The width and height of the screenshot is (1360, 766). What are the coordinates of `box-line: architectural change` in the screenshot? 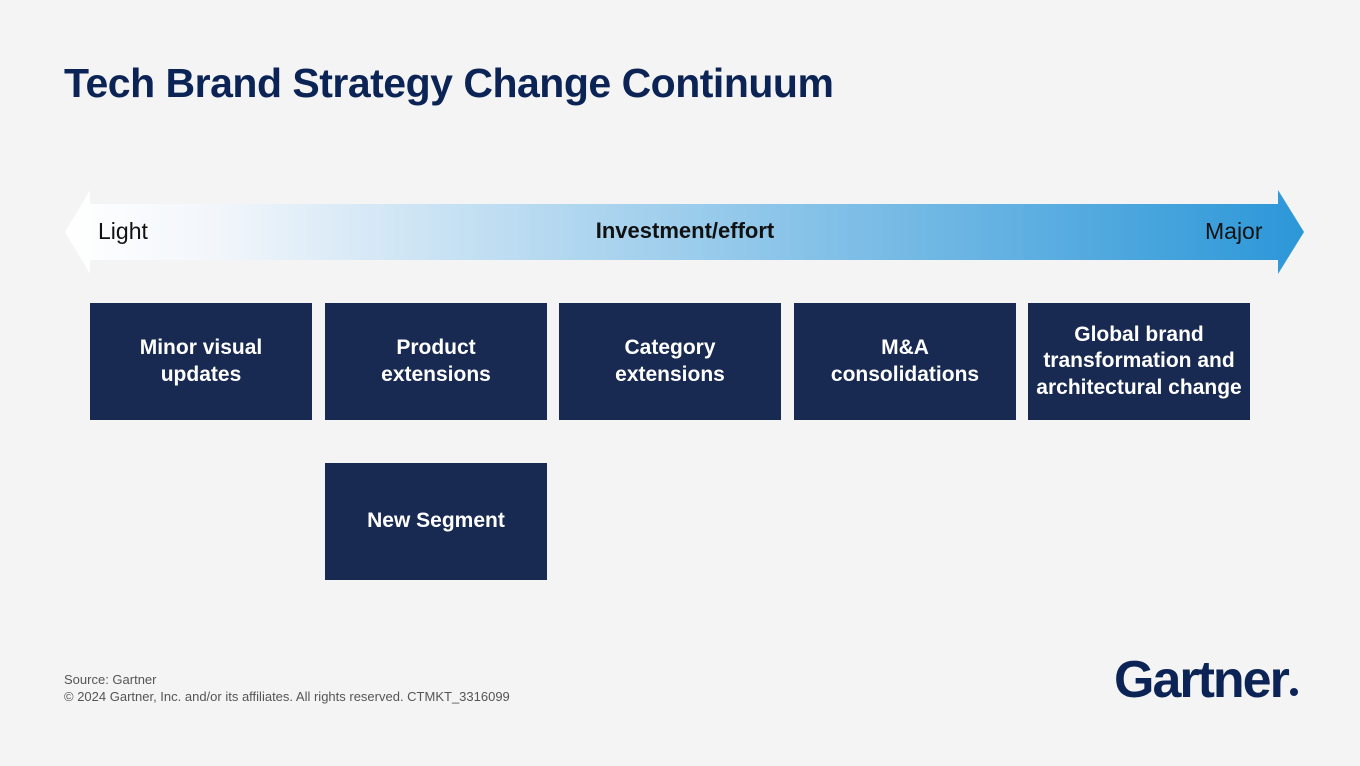 It's located at (1139, 387).